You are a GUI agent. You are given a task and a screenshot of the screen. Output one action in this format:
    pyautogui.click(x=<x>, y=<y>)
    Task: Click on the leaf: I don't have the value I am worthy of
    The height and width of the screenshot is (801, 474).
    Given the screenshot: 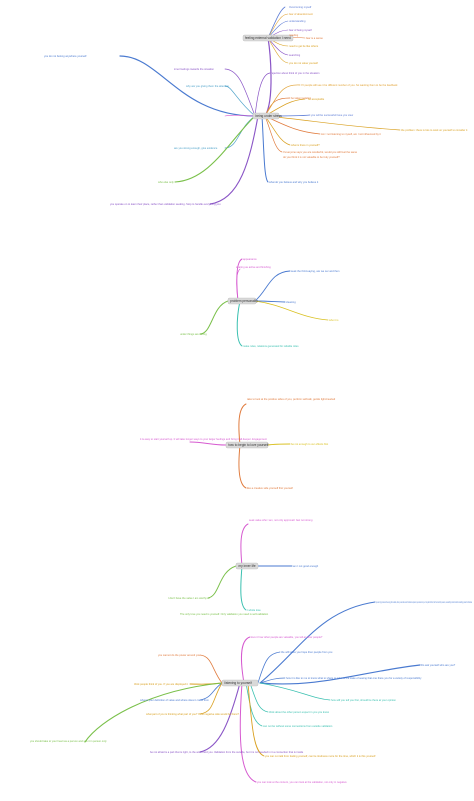 What is the action you would take?
    pyautogui.click(x=189, y=598)
    